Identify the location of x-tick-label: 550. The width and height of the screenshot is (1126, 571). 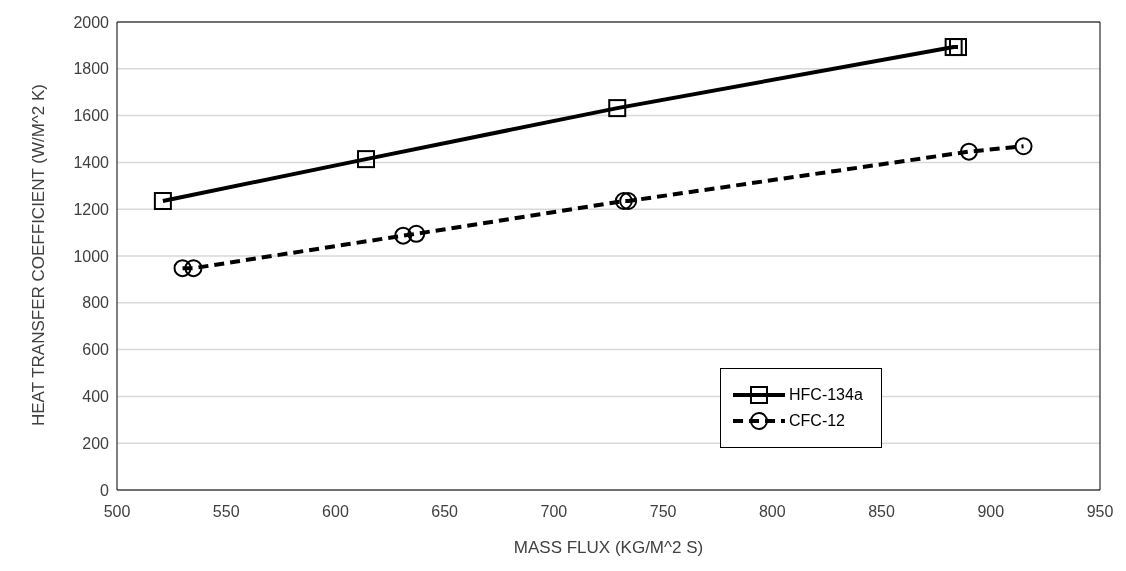
(226, 512).